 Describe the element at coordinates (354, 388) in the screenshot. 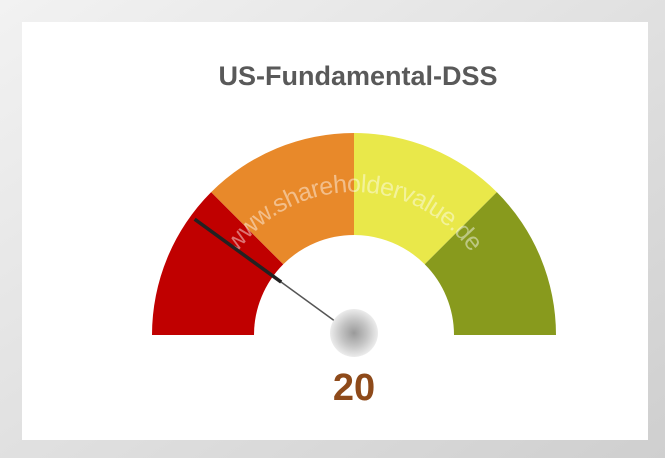

I see `gauge-value: 20` at that location.